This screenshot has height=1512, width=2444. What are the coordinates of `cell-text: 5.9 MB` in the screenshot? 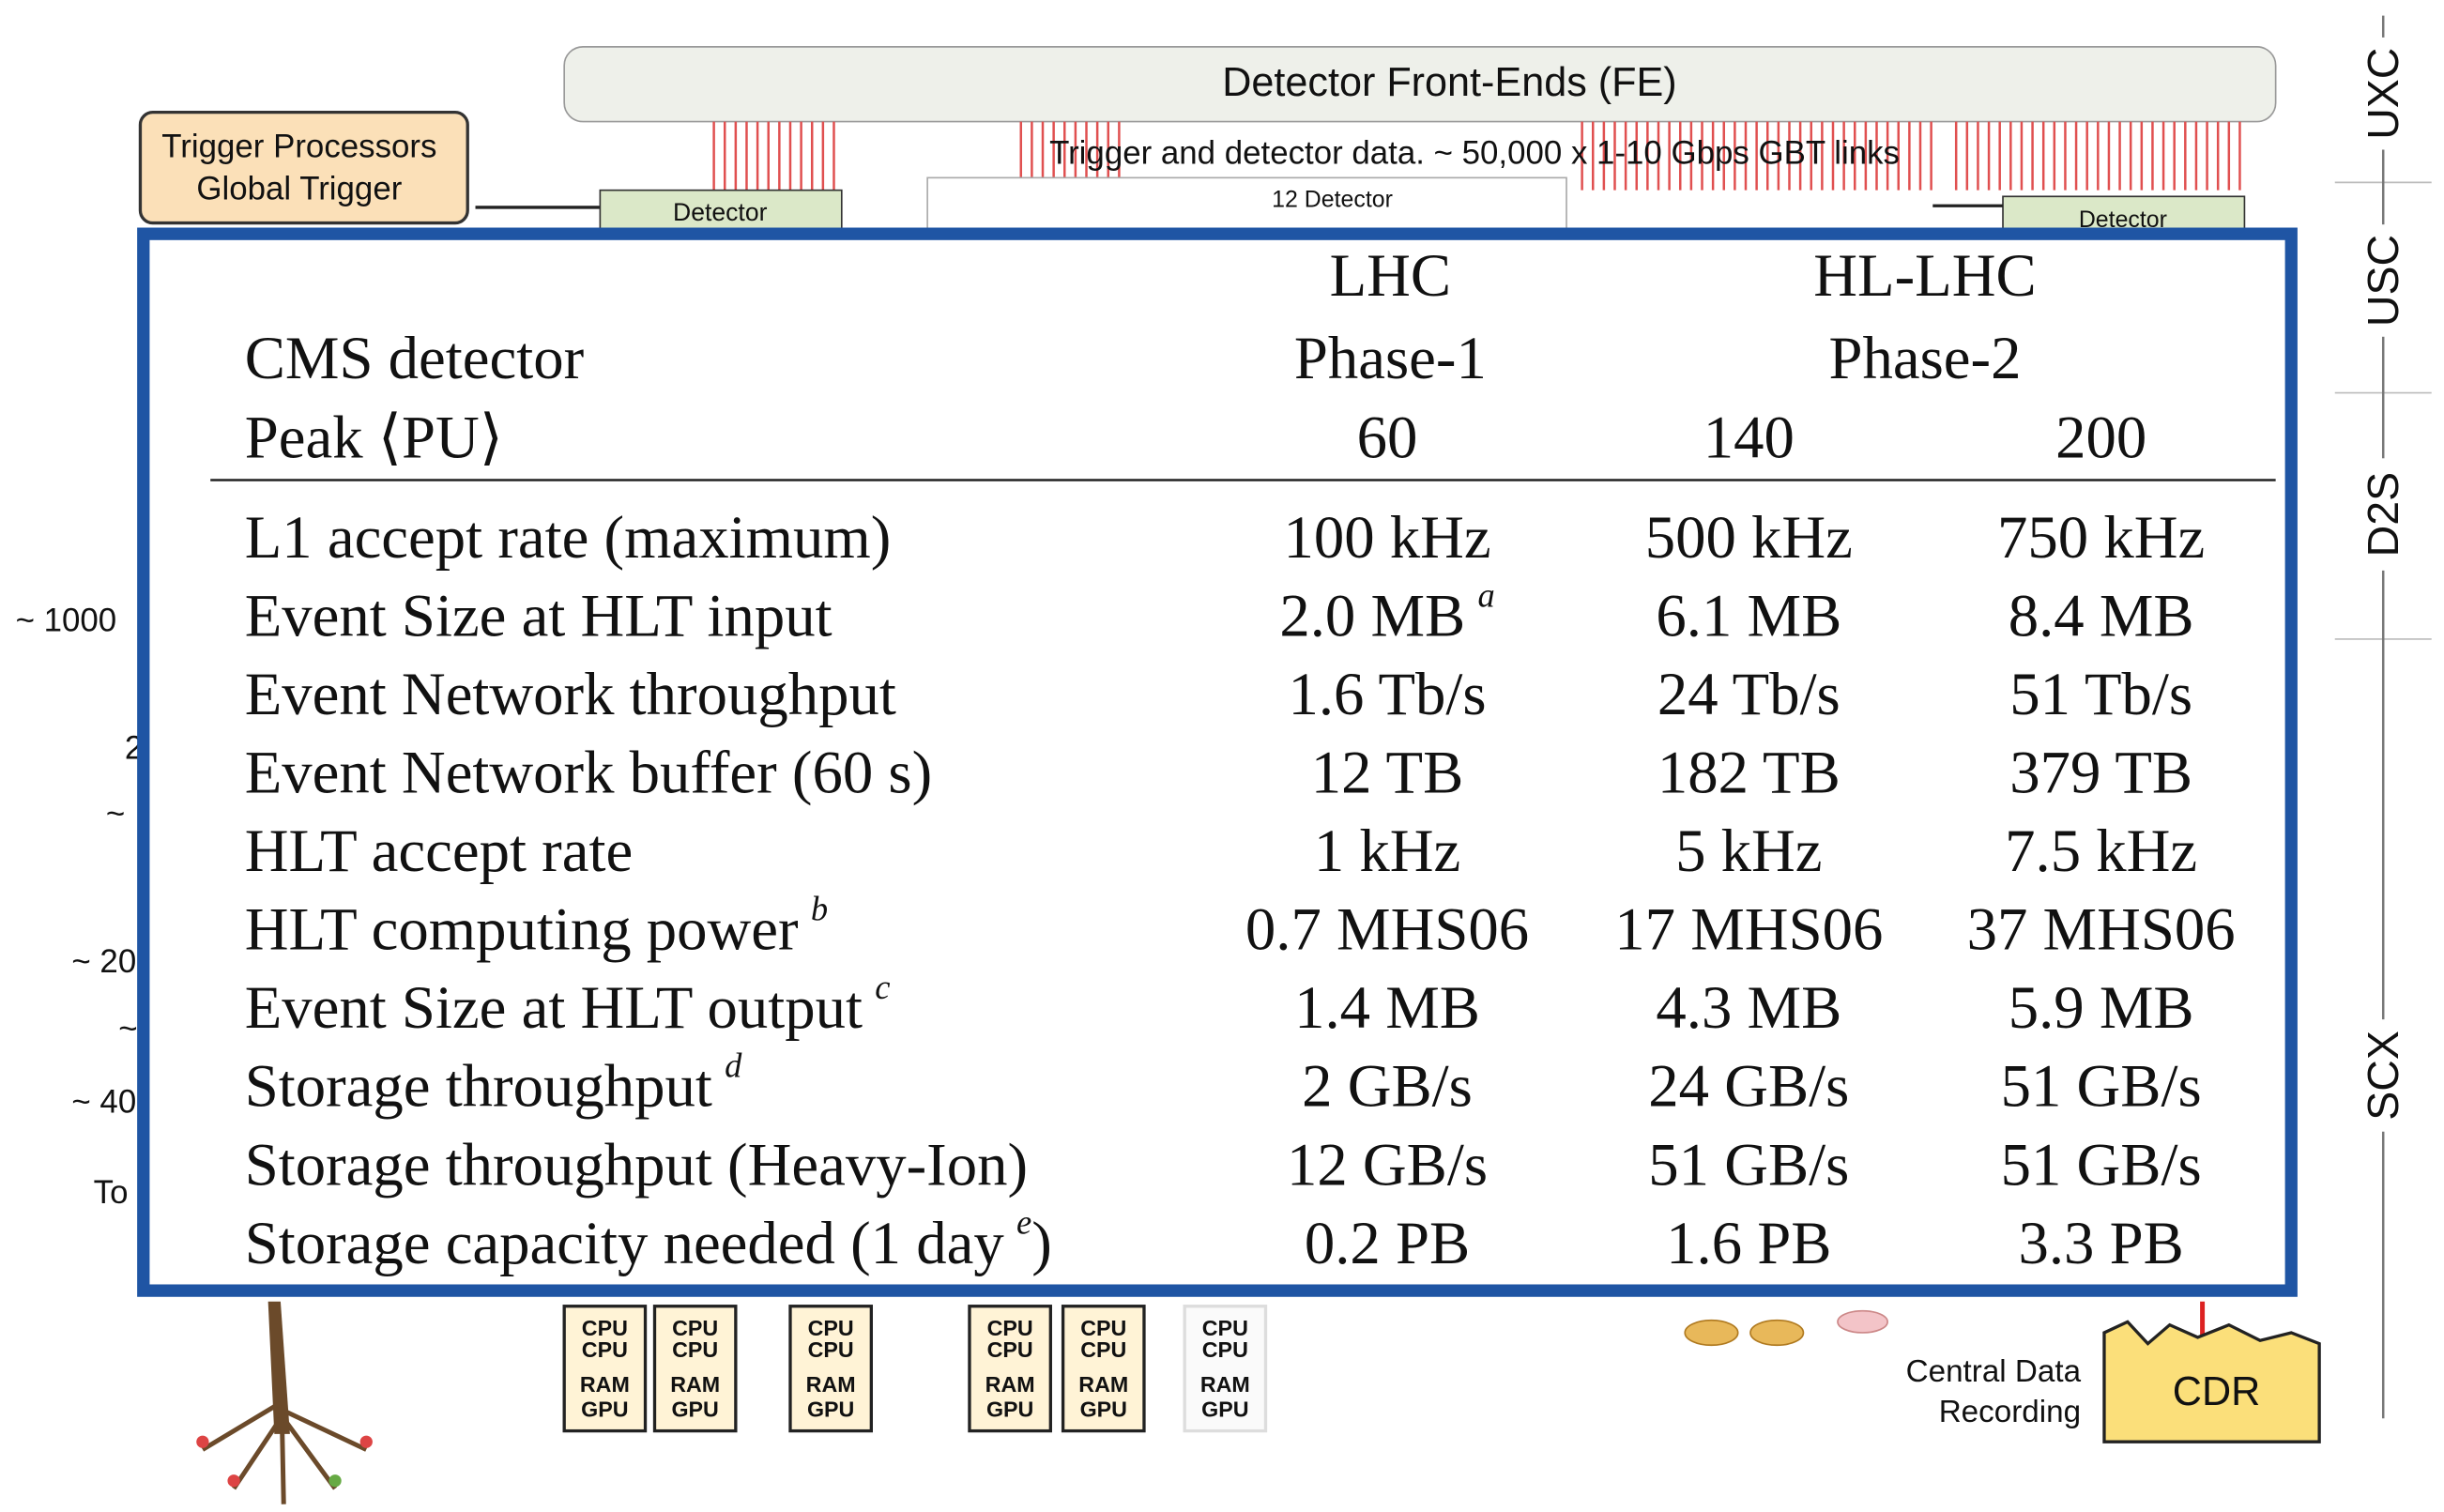 It's located at (2101, 1008).